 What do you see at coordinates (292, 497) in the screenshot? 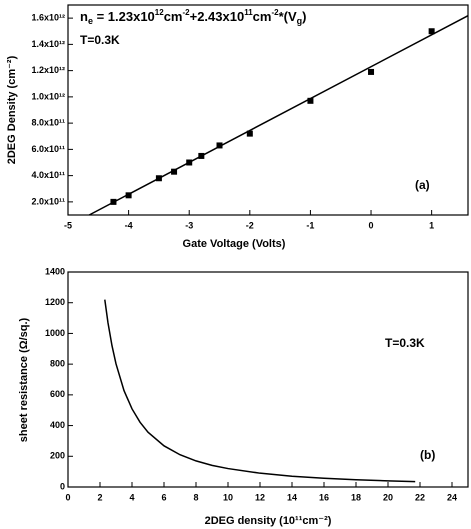
I see `x-tick-label: 14` at bounding box center [292, 497].